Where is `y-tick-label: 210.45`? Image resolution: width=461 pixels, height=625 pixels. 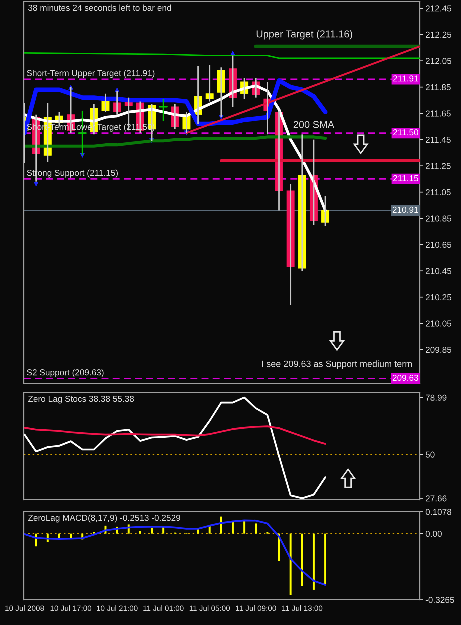
y-tick-label: 210.45 is located at coordinates (439, 271).